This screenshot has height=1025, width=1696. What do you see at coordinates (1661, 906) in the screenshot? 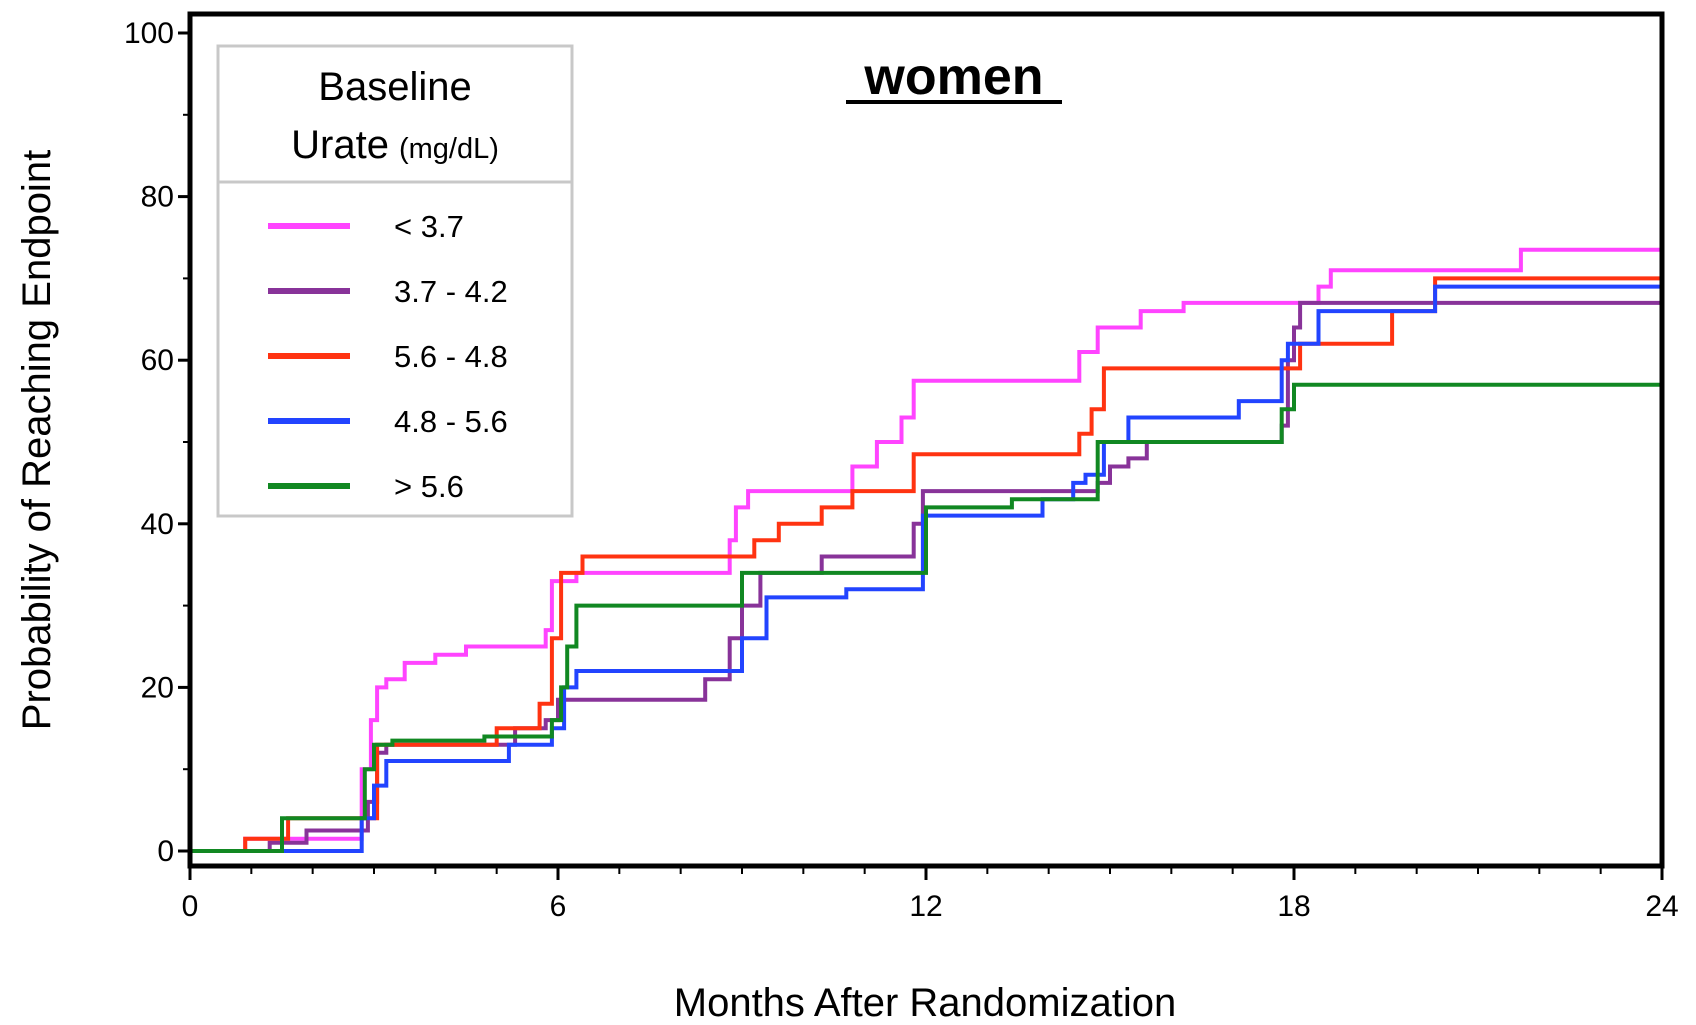
I see `x-tick-label: 24` at bounding box center [1661, 906].